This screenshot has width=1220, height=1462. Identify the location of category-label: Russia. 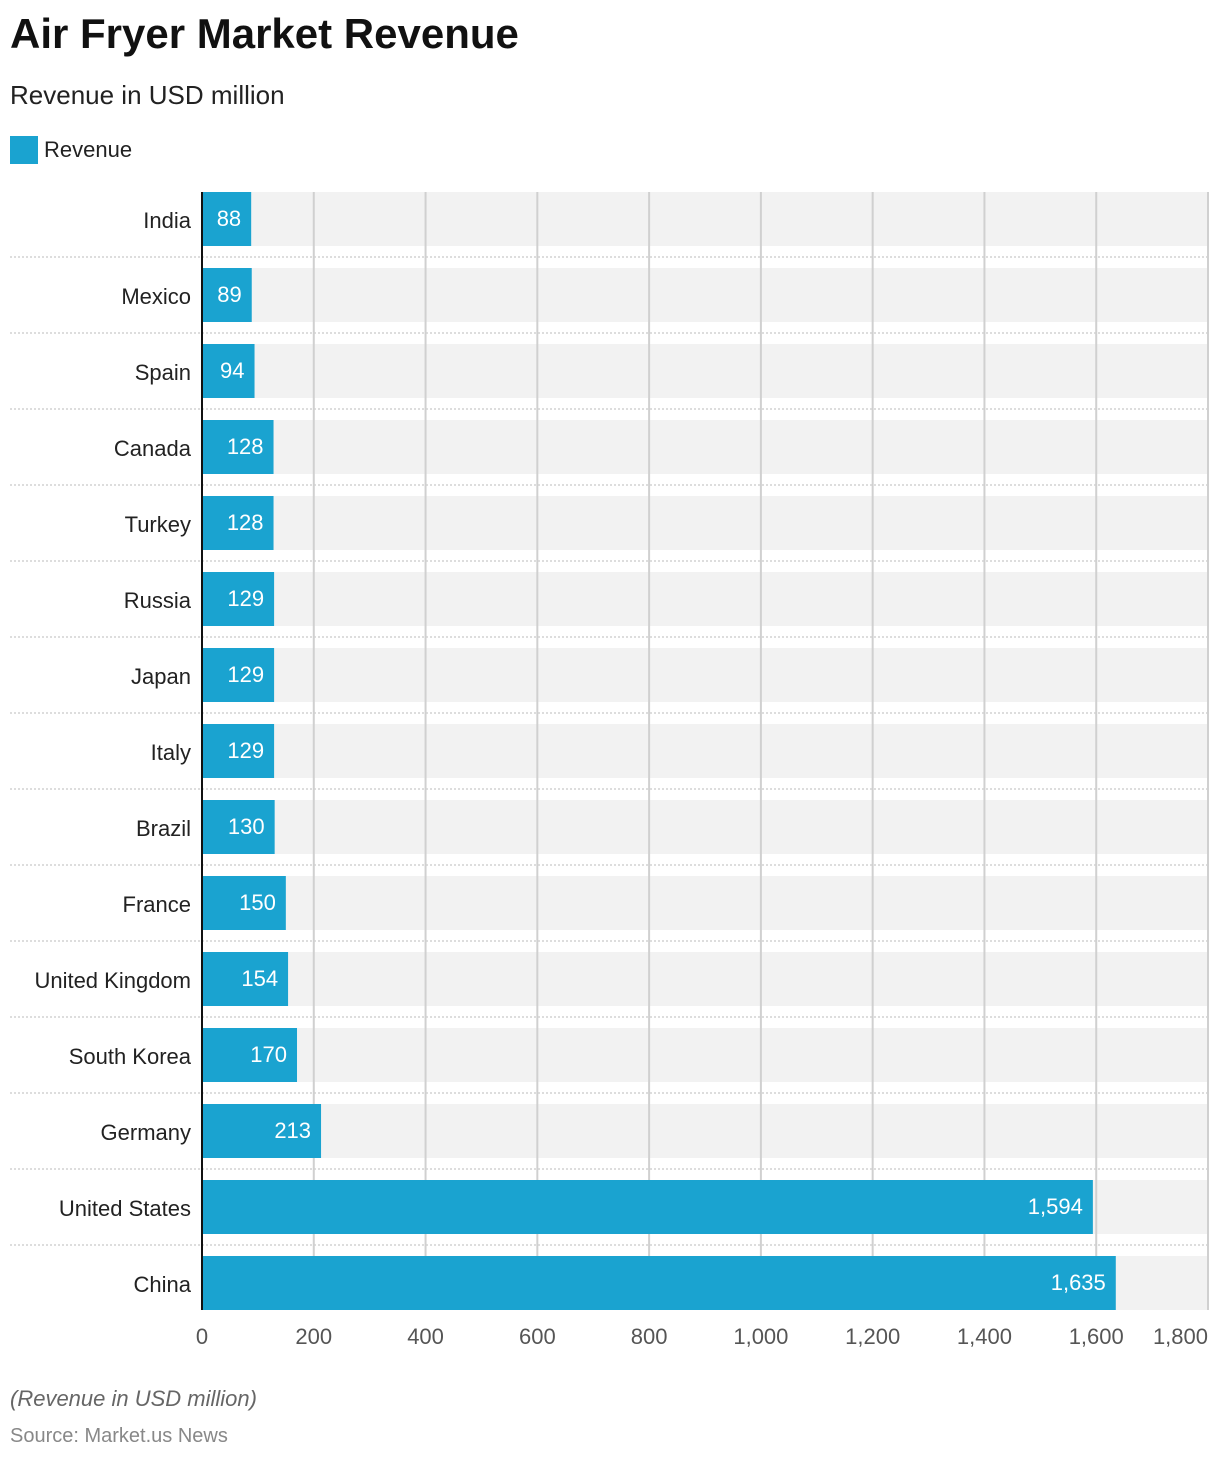
(158, 600).